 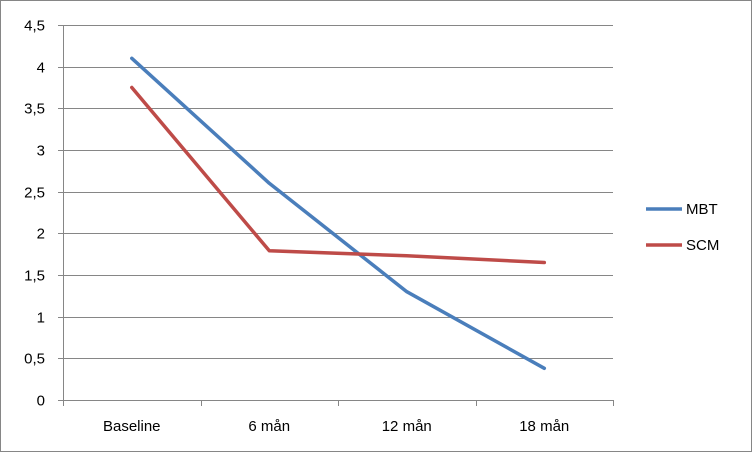 What do you see at coordinates (269, 426) in the screenshot?
I see `x-tick-label: 6 mån` at bounding box center [269, 426].